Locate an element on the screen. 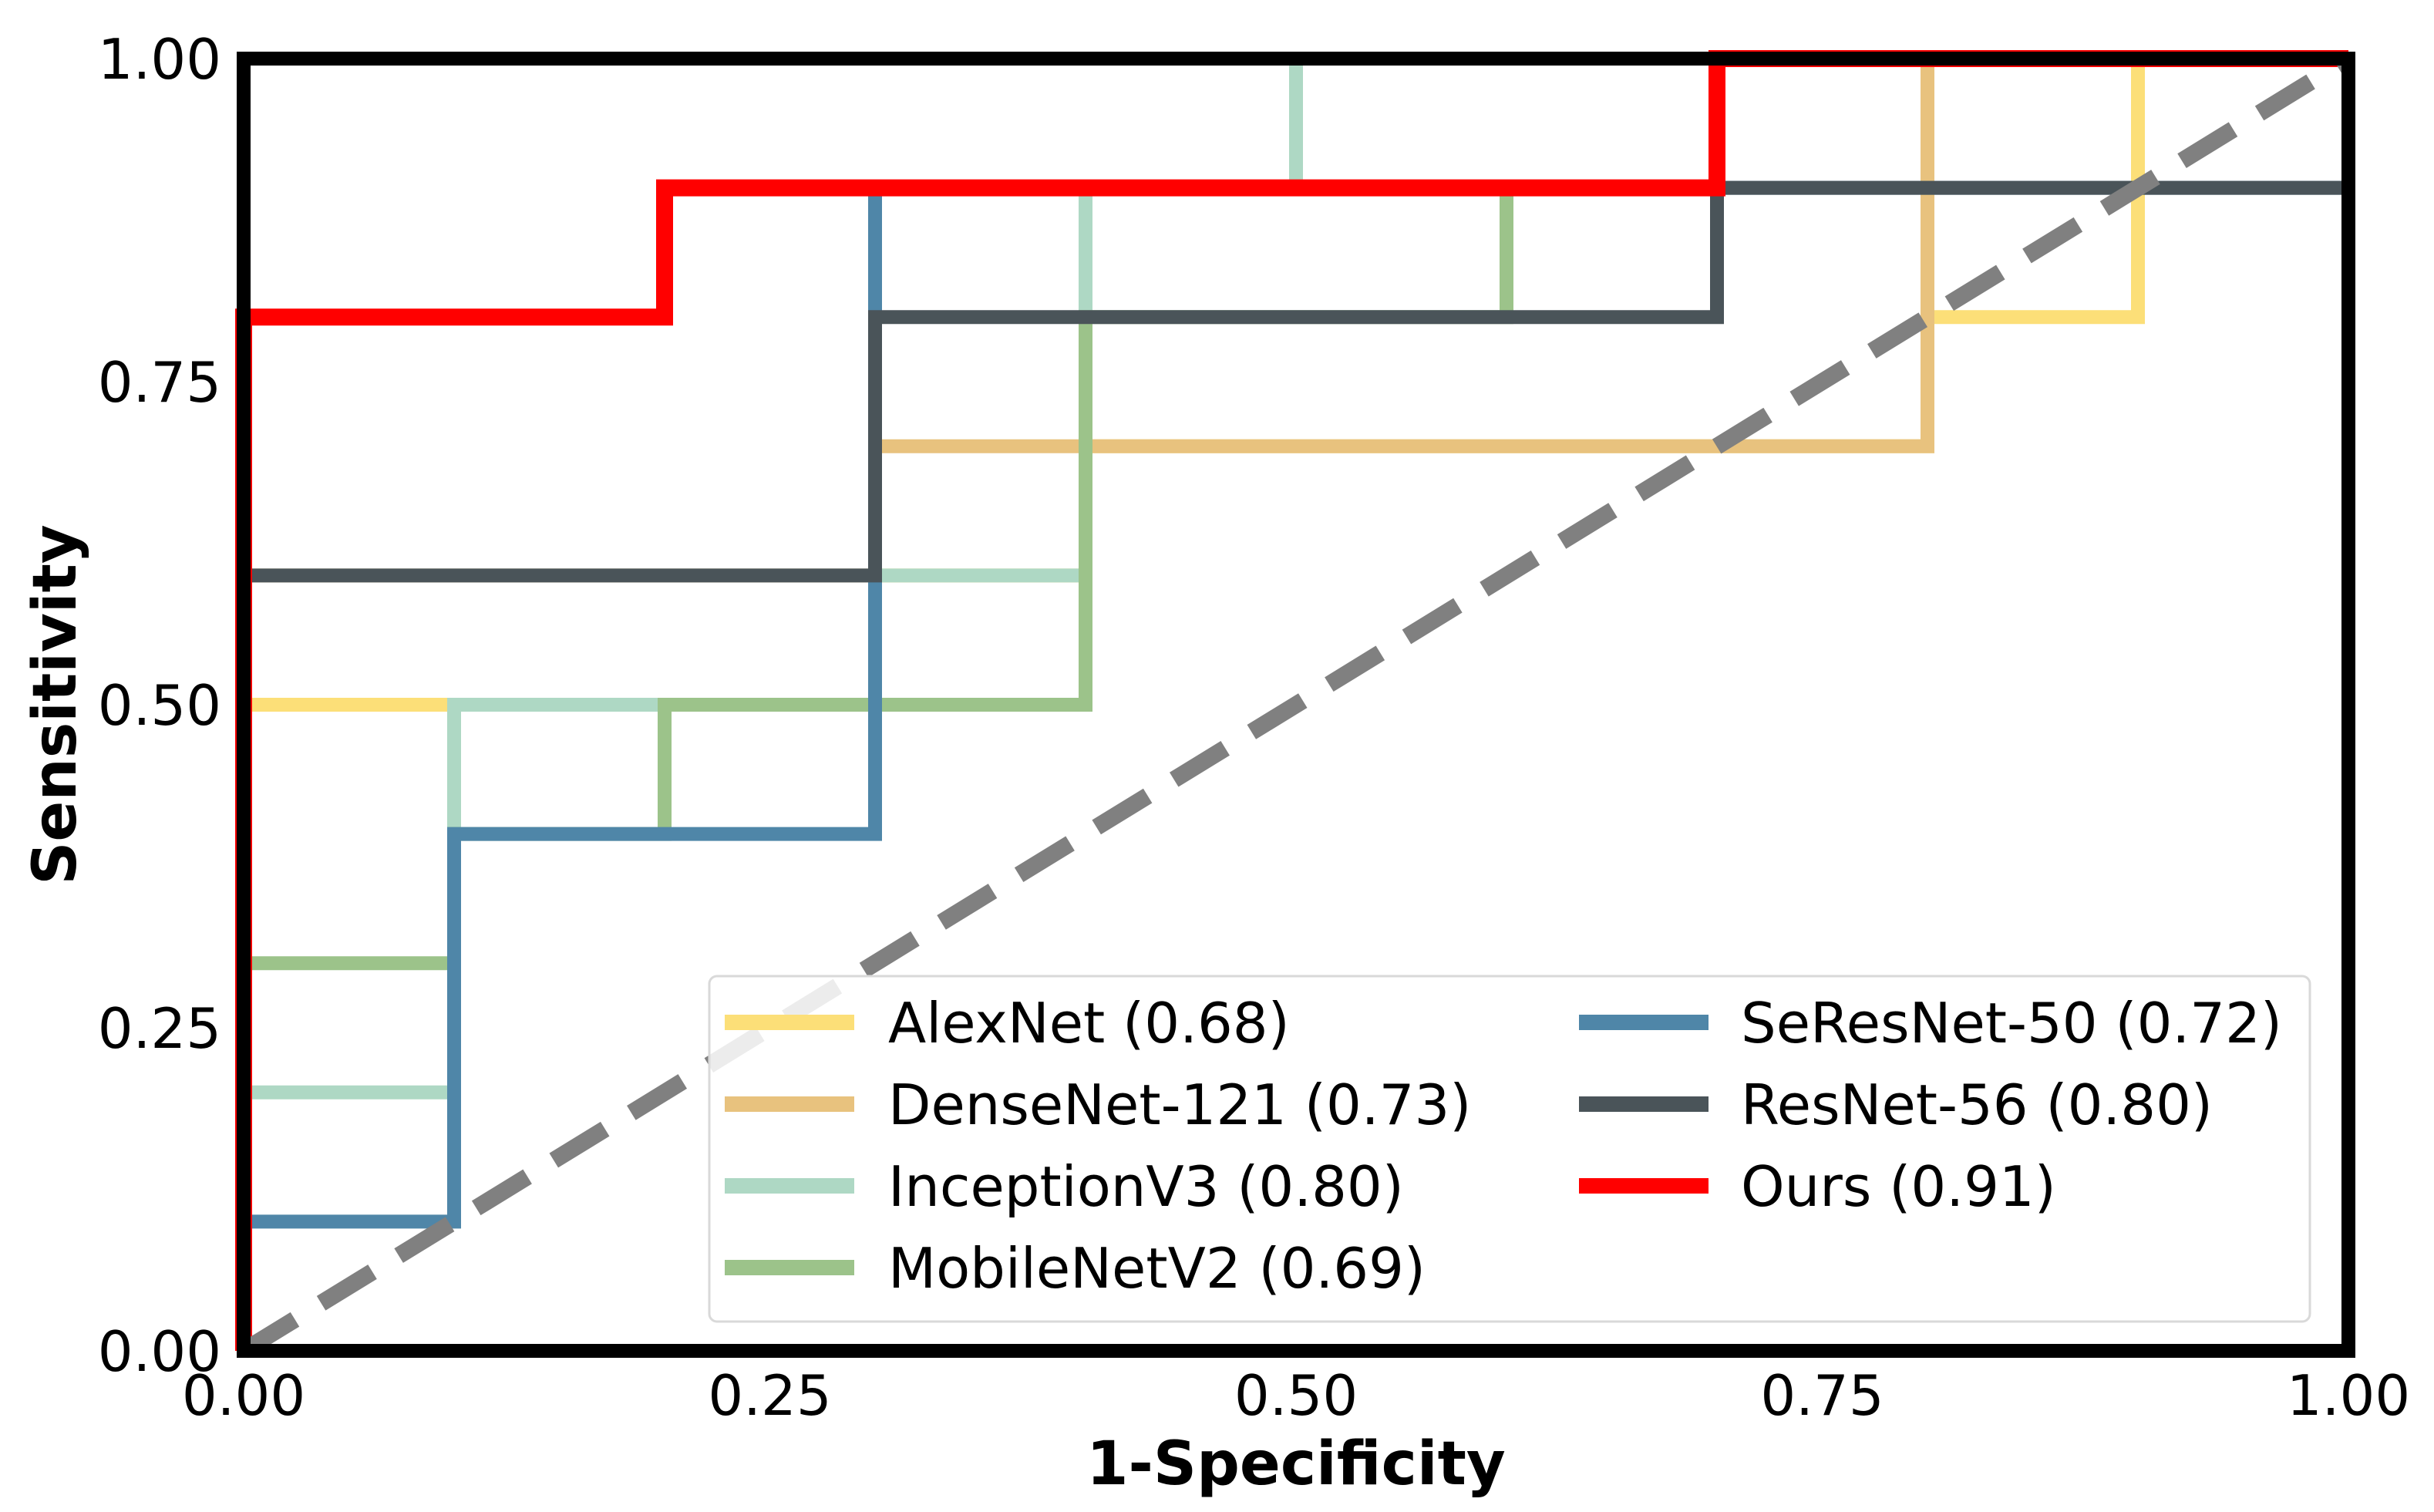 This screenshot has width=2434, height=1512. x-tick-label: 0.50 is located at coordinates (1296, 1395).